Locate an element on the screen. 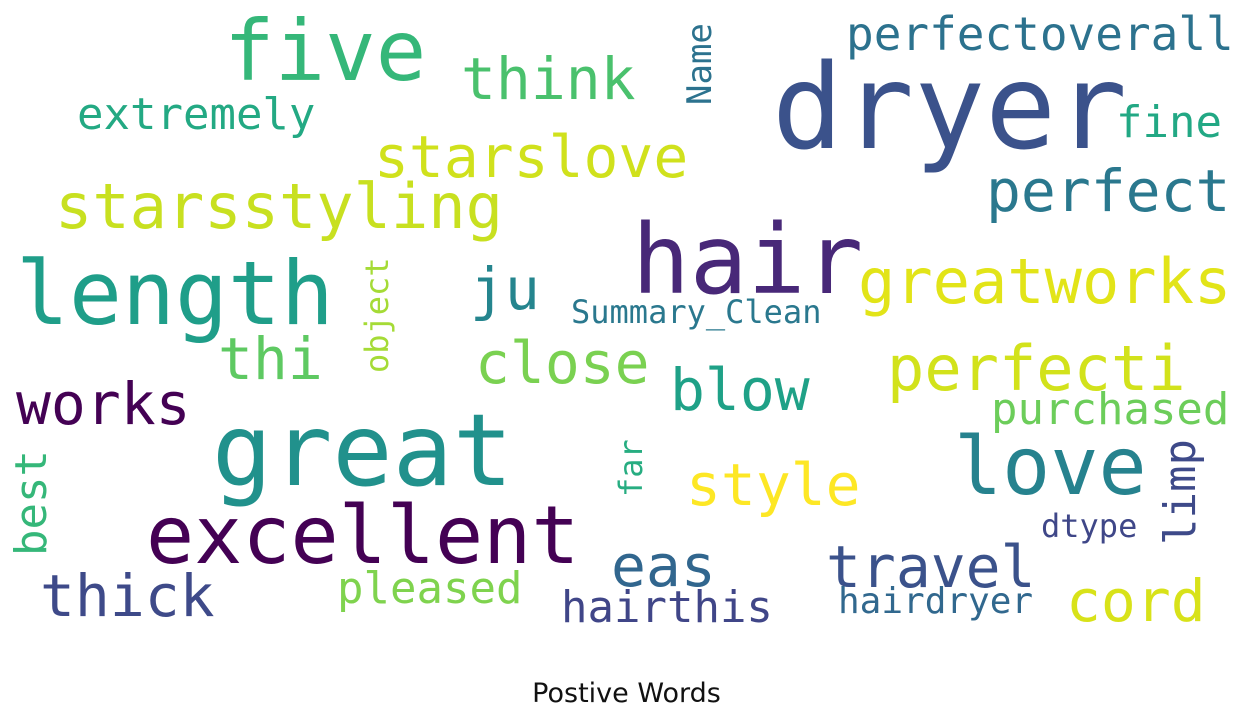  cloud-word-fine: fine is located at coordinates (1169, 122).